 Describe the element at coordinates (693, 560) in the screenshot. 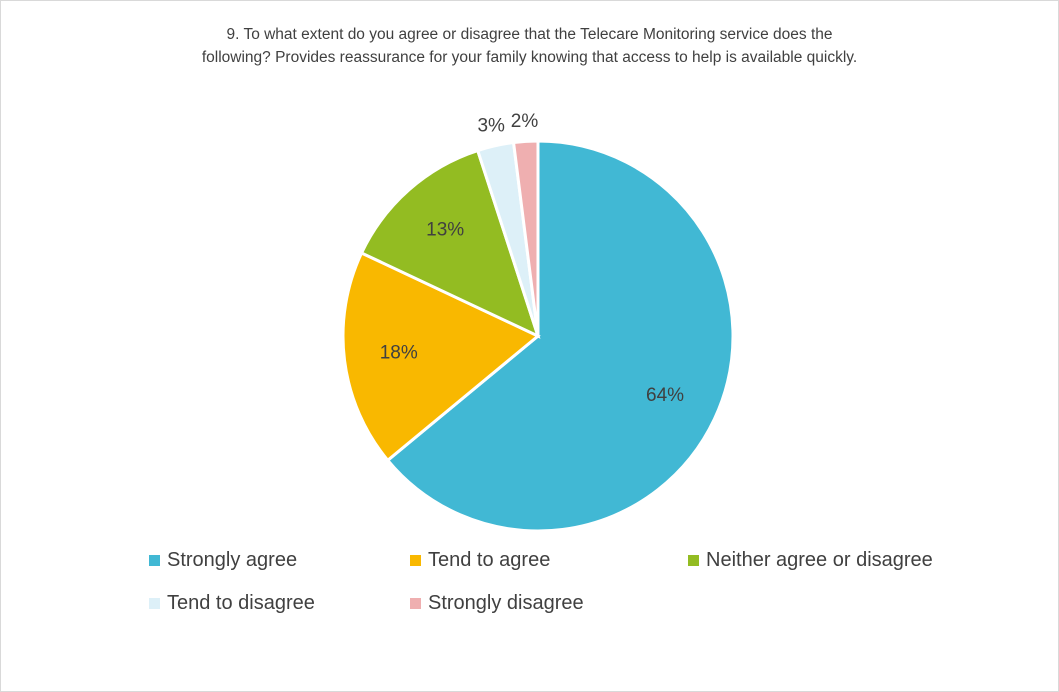

I see `legend-swatch-neither` at that location.